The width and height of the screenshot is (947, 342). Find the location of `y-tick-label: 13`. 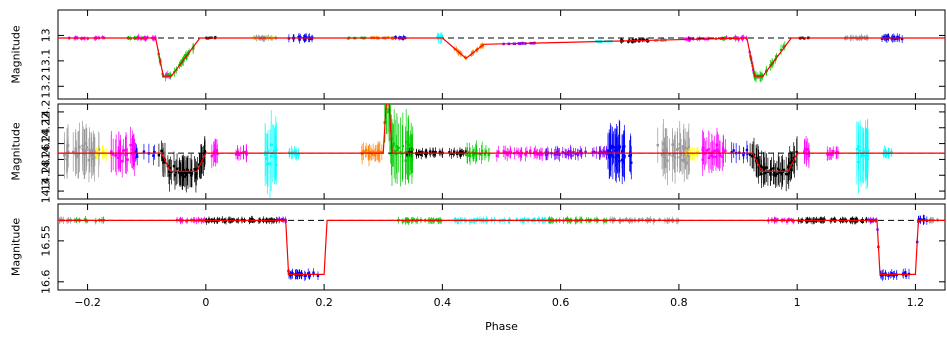

y-tick-label: 13 is located at coordinates (46, 35).